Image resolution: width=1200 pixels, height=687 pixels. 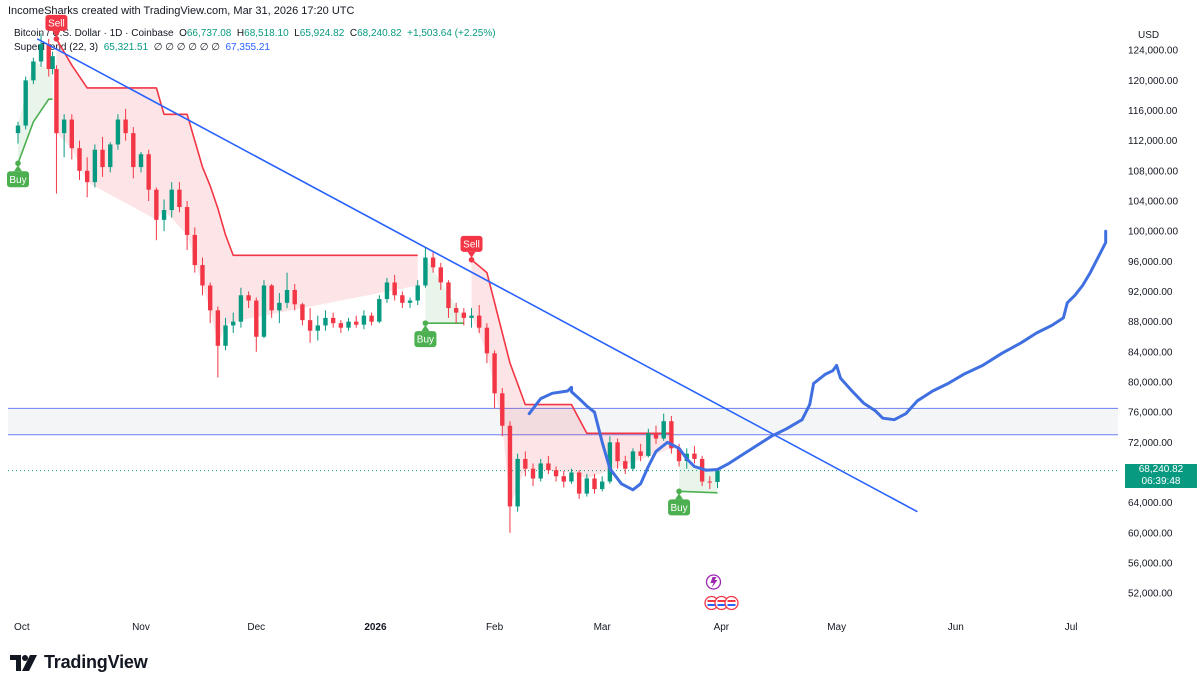 I want to click on indicator-name: SuperTrend (22, 3), so click(x=56, y=47).